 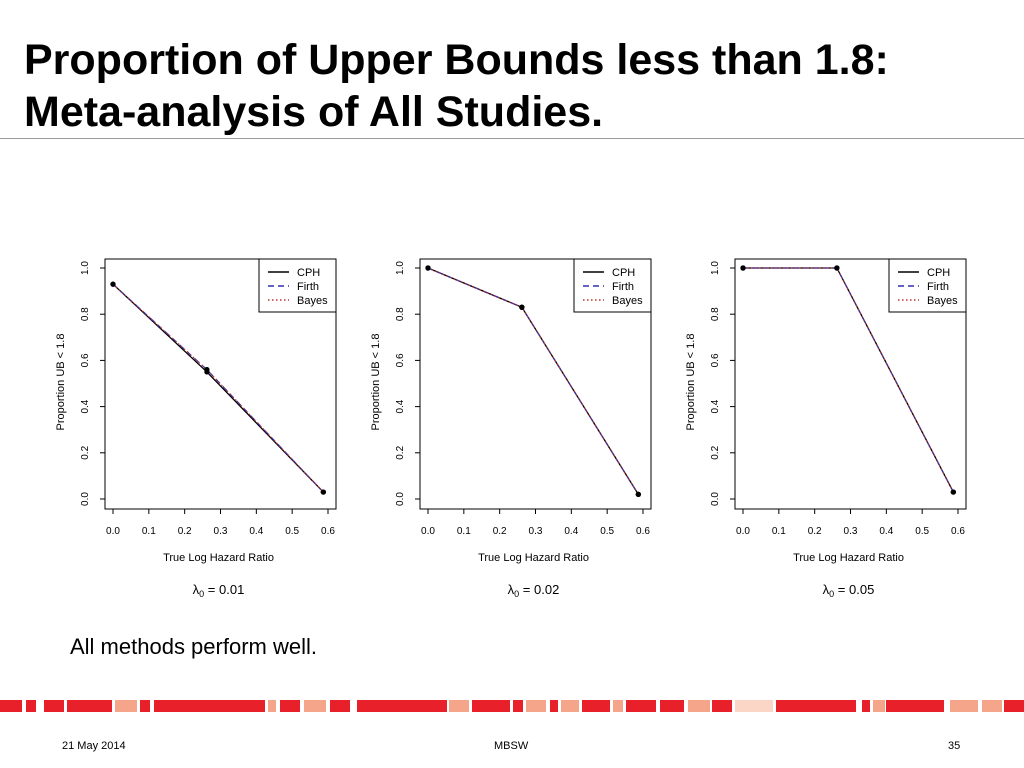 I want to click on footer-center-label: MBSW, so click(x=511, y=746).